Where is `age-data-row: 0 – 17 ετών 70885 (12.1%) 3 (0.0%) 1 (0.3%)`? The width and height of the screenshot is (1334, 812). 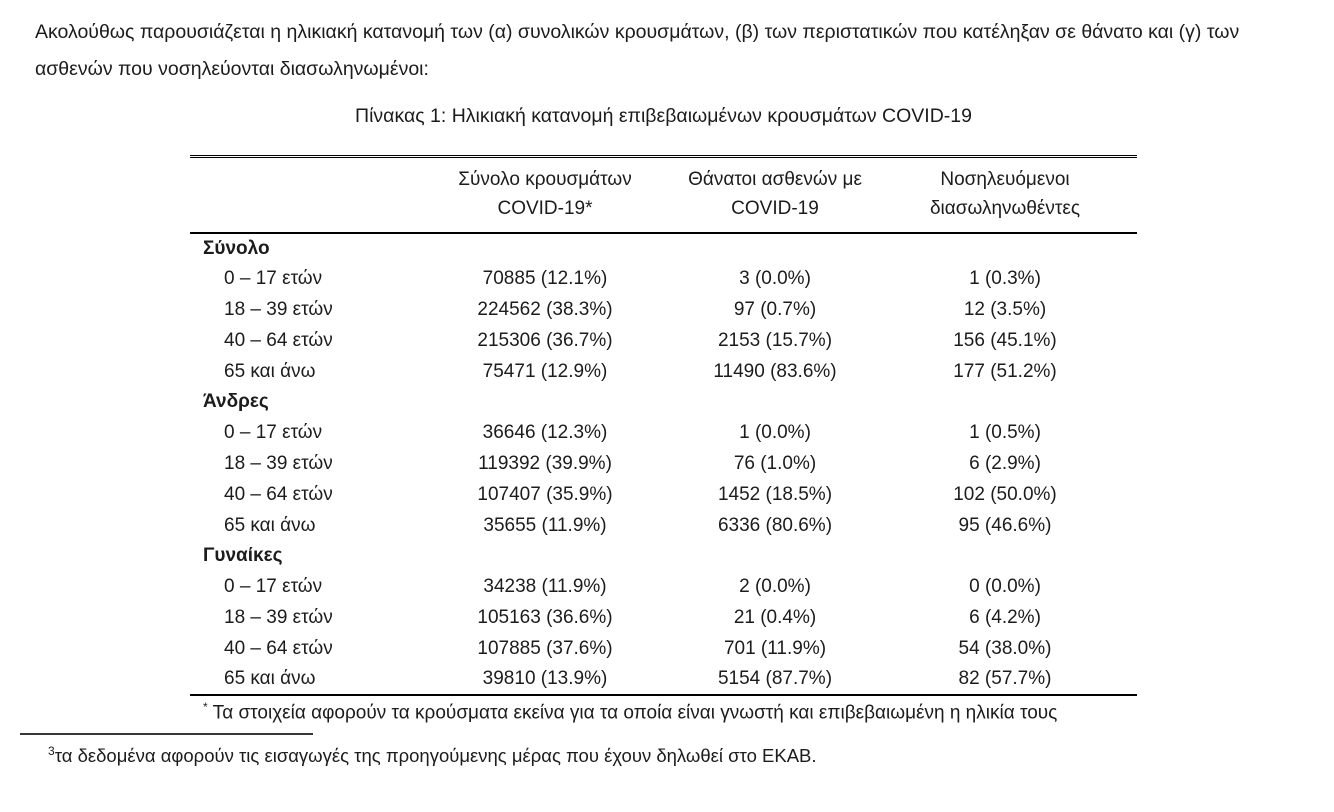
age-data-row: 0 – 17 ετών 70885 (12.1%) 3 (0.0%) 1 (0.3%) is located at coordinates (663, 279).